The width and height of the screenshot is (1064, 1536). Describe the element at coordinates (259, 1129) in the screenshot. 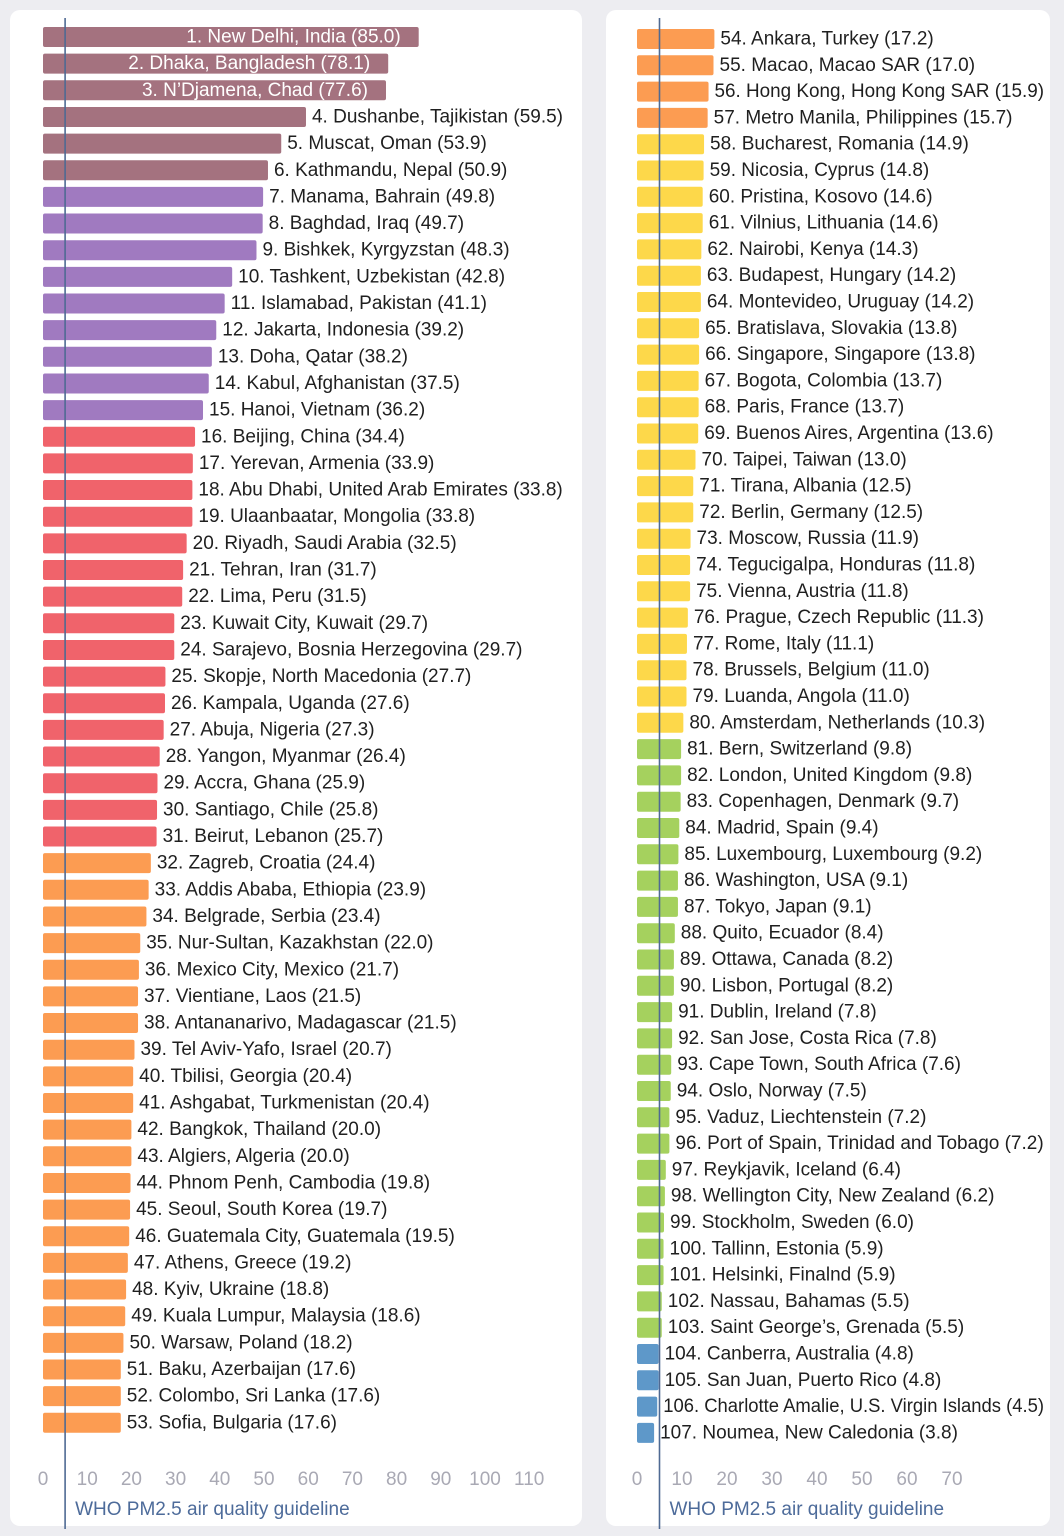

I see `bar-label: 42. Bangkok, Thailand (20.0)` at that location.